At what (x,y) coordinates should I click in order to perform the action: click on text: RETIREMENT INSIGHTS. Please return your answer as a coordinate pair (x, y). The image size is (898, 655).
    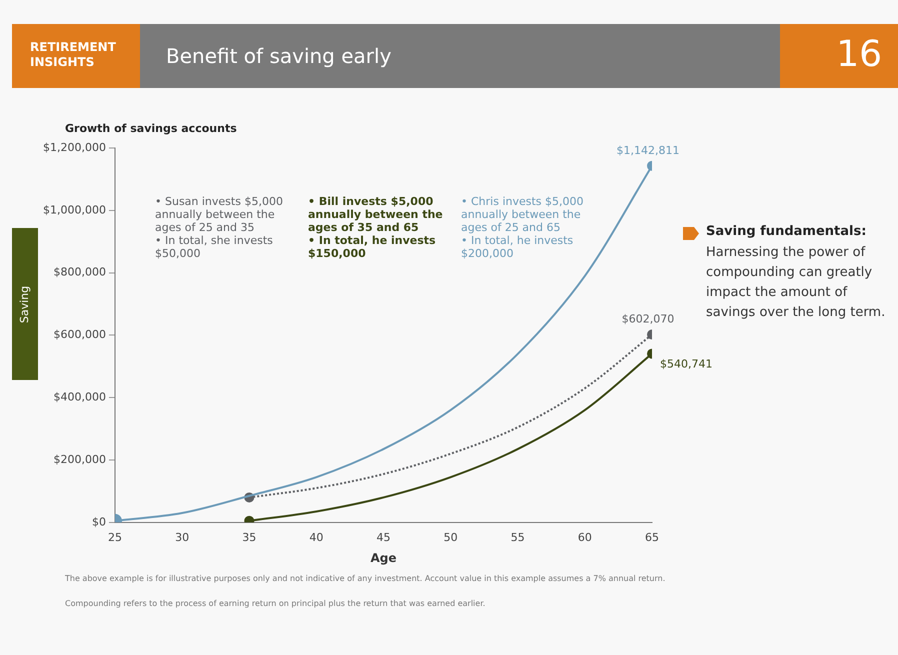
    Looking at the image, I should click on (73, 55).